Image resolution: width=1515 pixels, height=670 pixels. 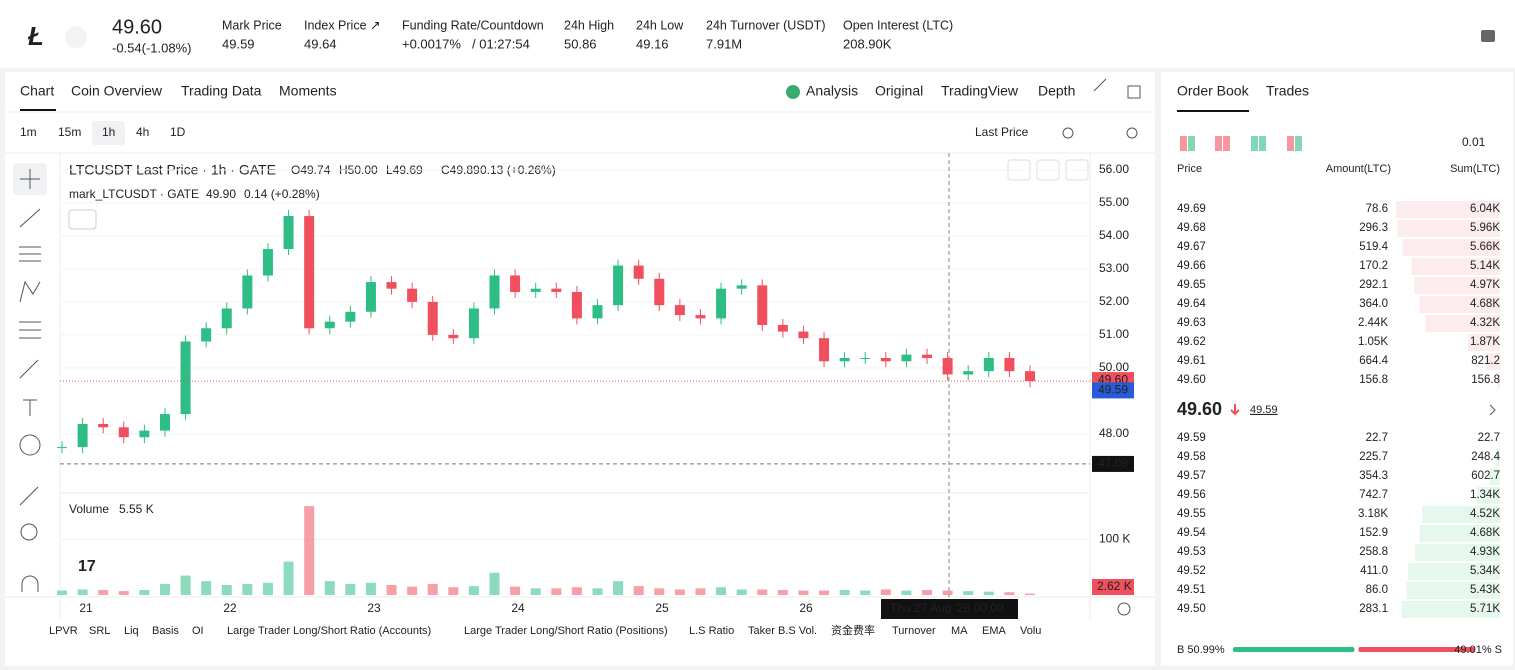 What do you see at coordinates (853, 630) in the screenshot?
I see `indicator: 资金费率` at bounding box center [853, 630].